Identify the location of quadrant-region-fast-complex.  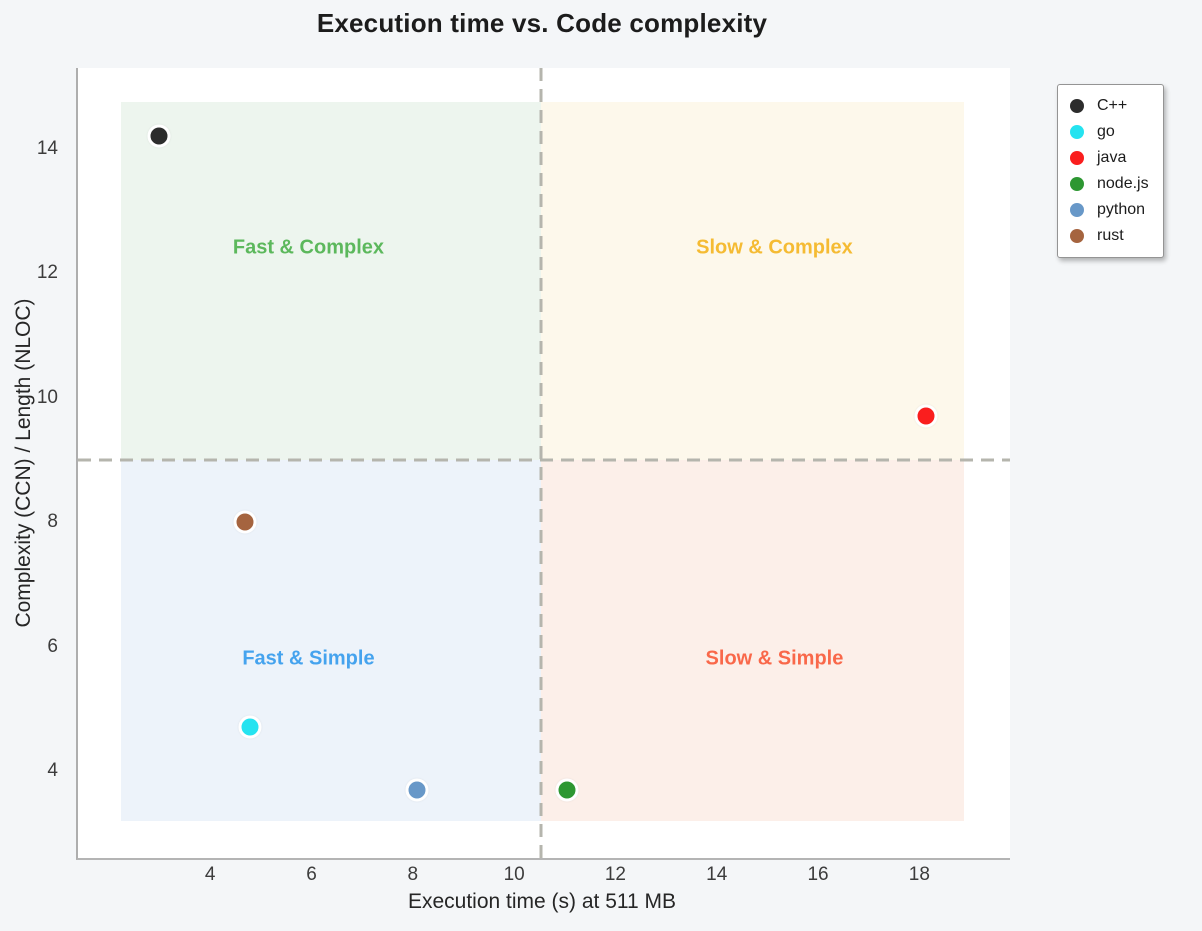
(331, 281).